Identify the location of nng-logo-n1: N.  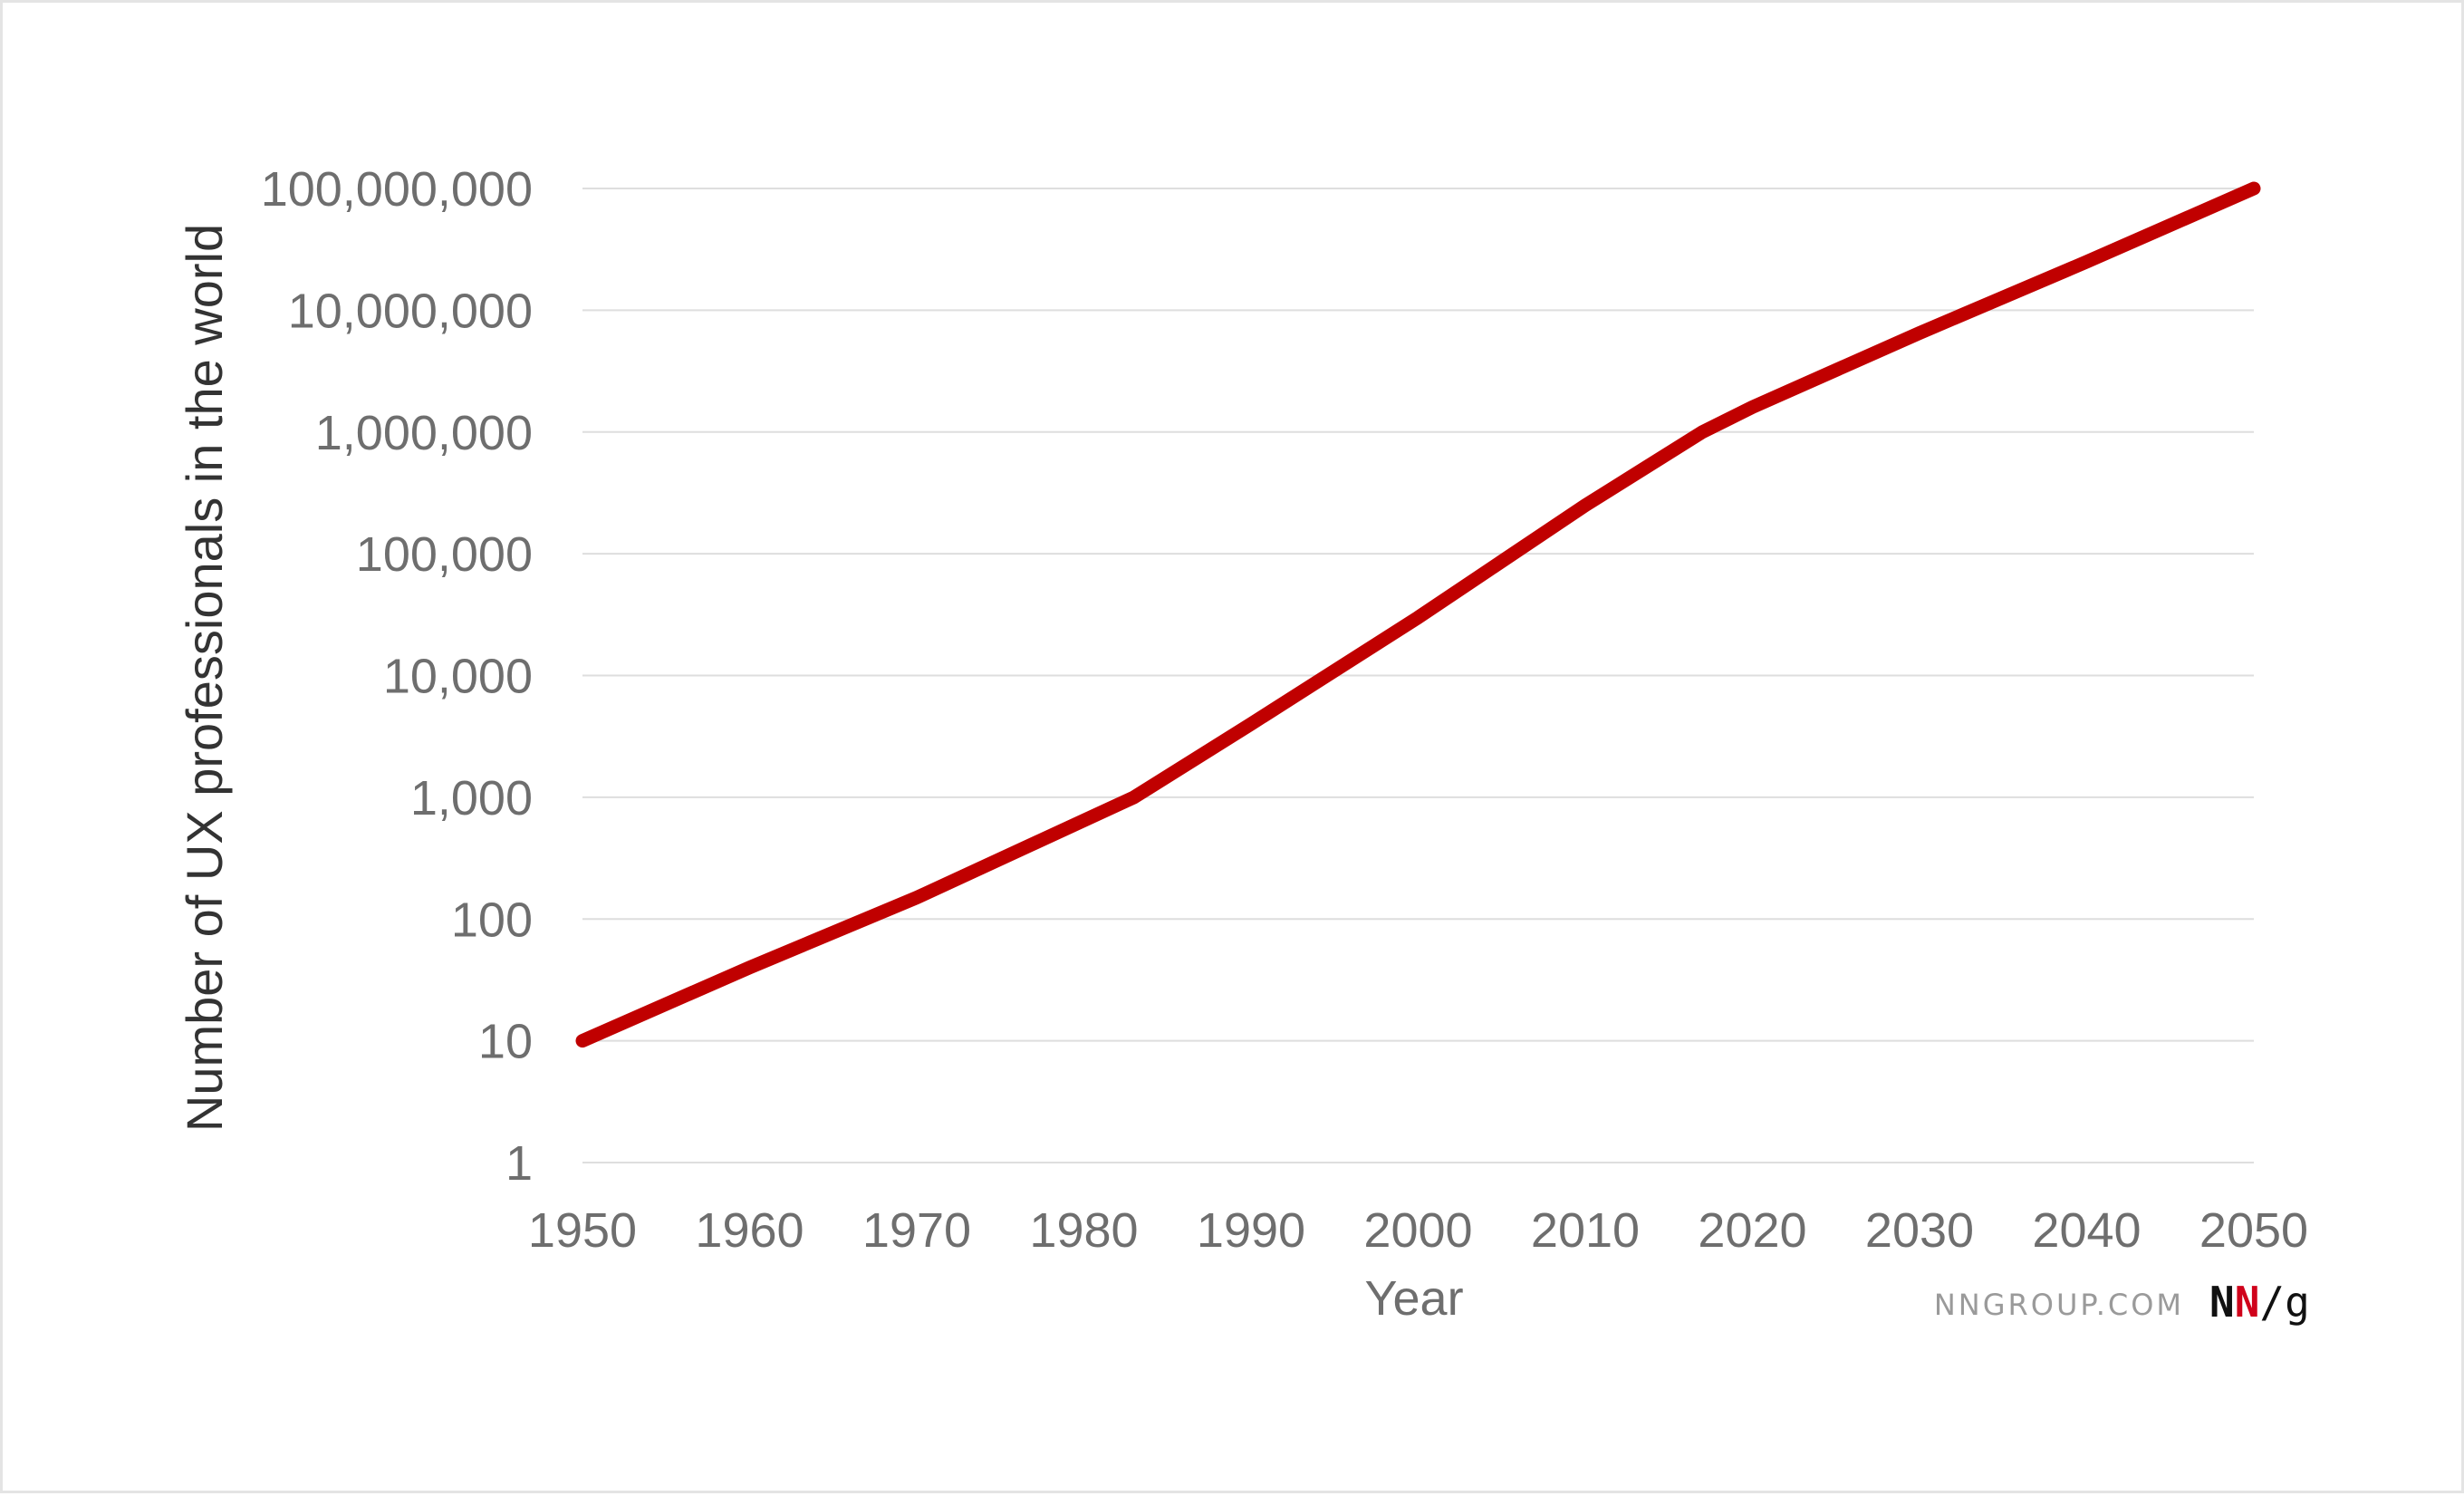
(2222, 1302).